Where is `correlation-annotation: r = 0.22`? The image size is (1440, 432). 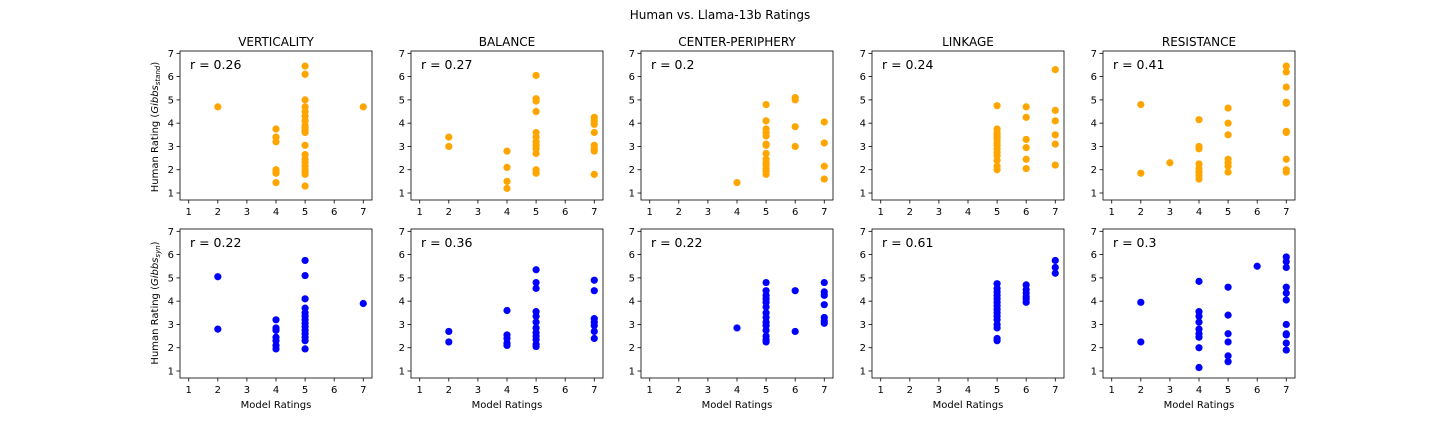 correlation-annotation: r = 0.22 is located at coordinates (676, 242).